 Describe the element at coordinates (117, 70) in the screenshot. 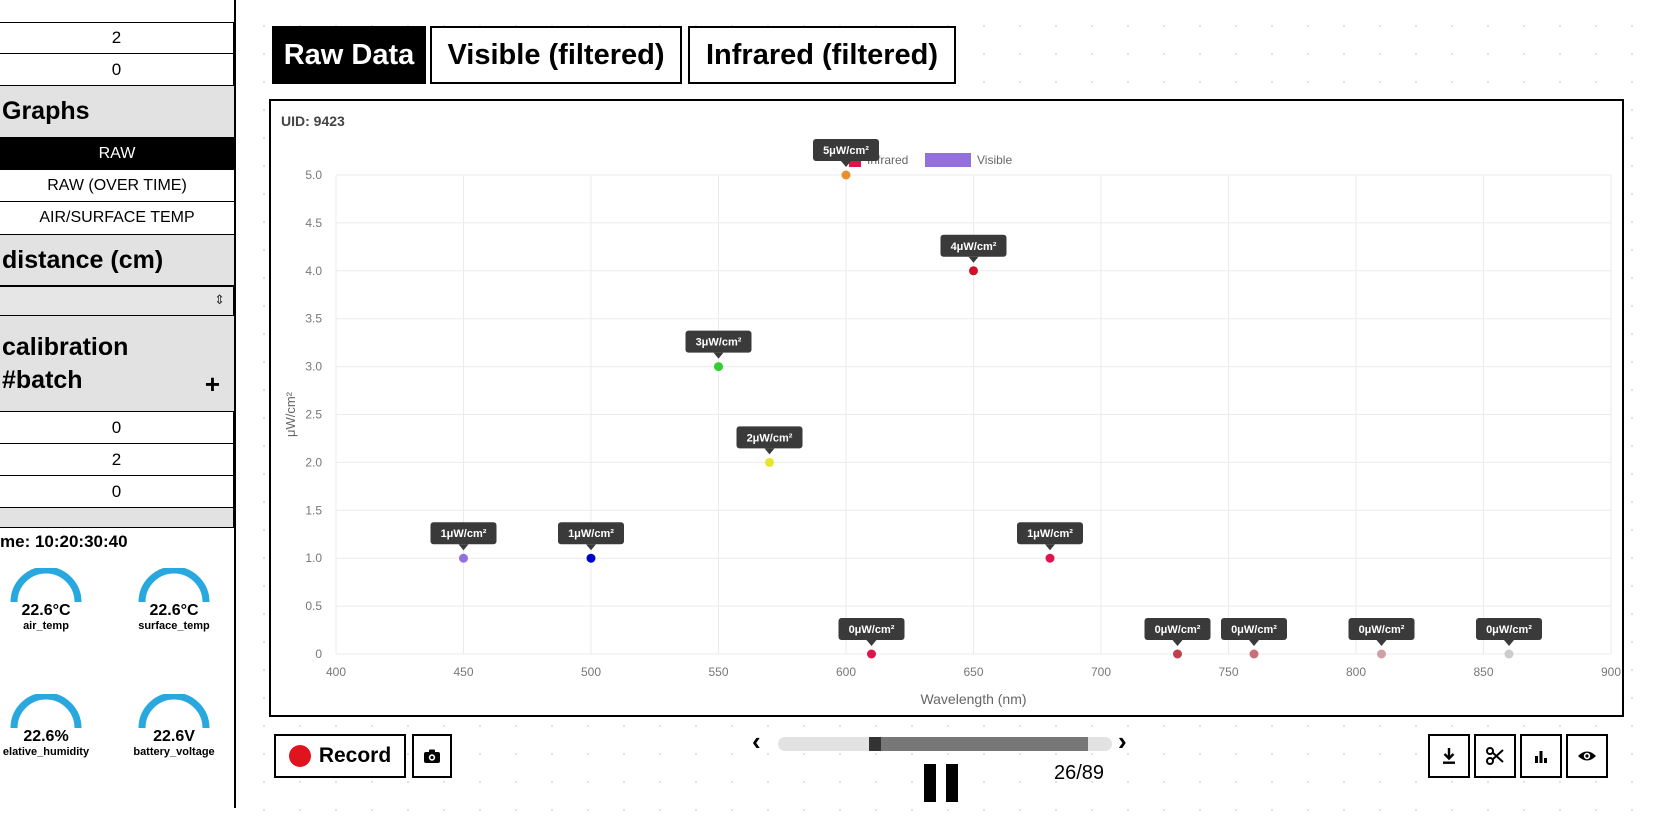

I see `value-cell: 0` at that location.